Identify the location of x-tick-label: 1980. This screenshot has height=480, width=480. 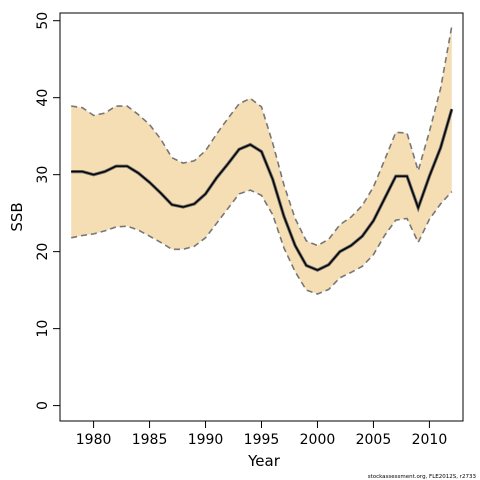
(94, 440).